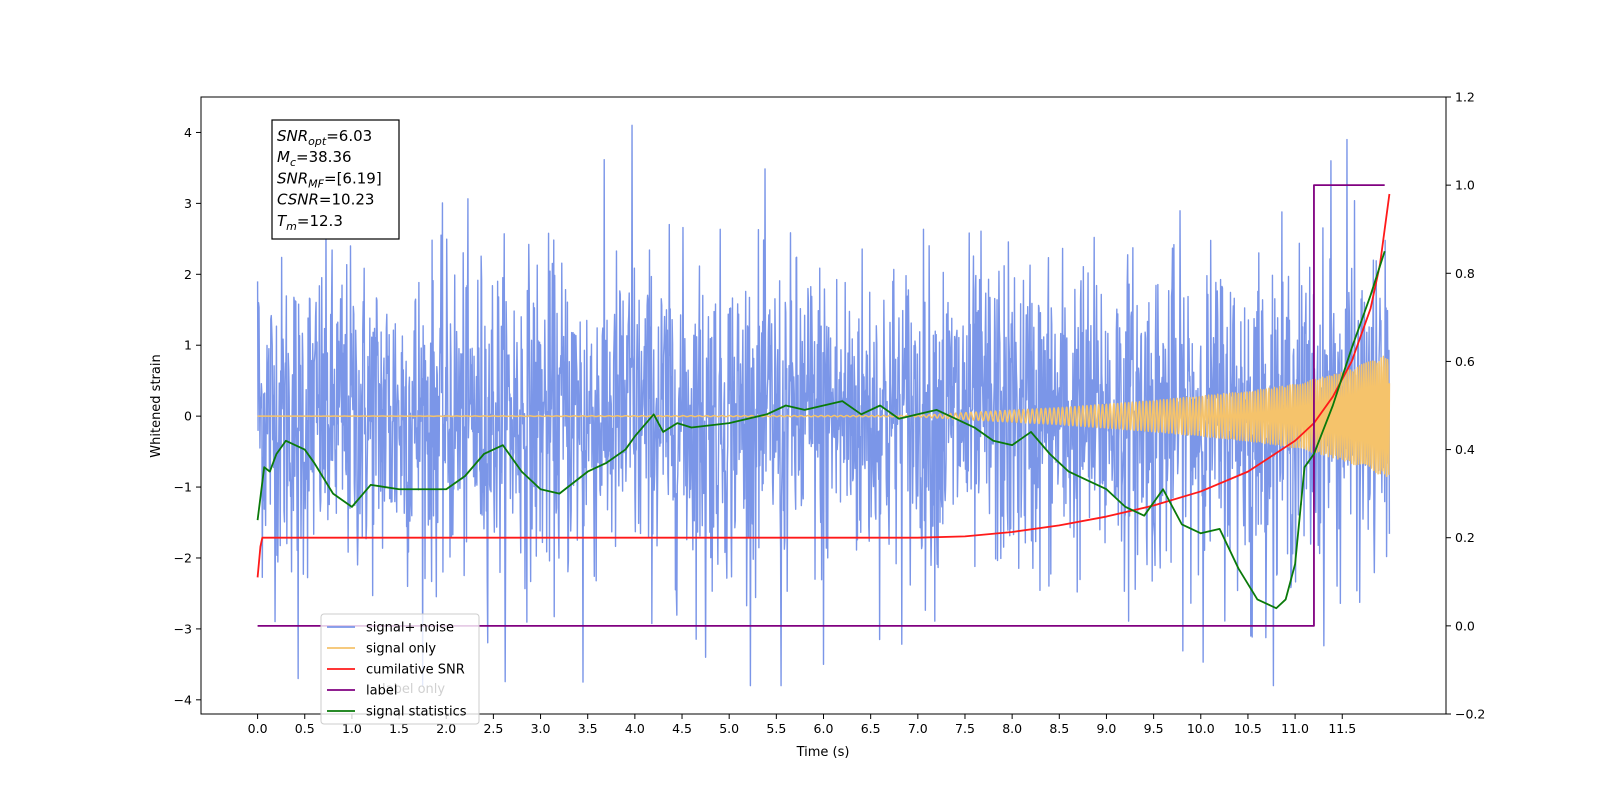  I want to click on y-left-tick-label: −3, so click(183, 628).